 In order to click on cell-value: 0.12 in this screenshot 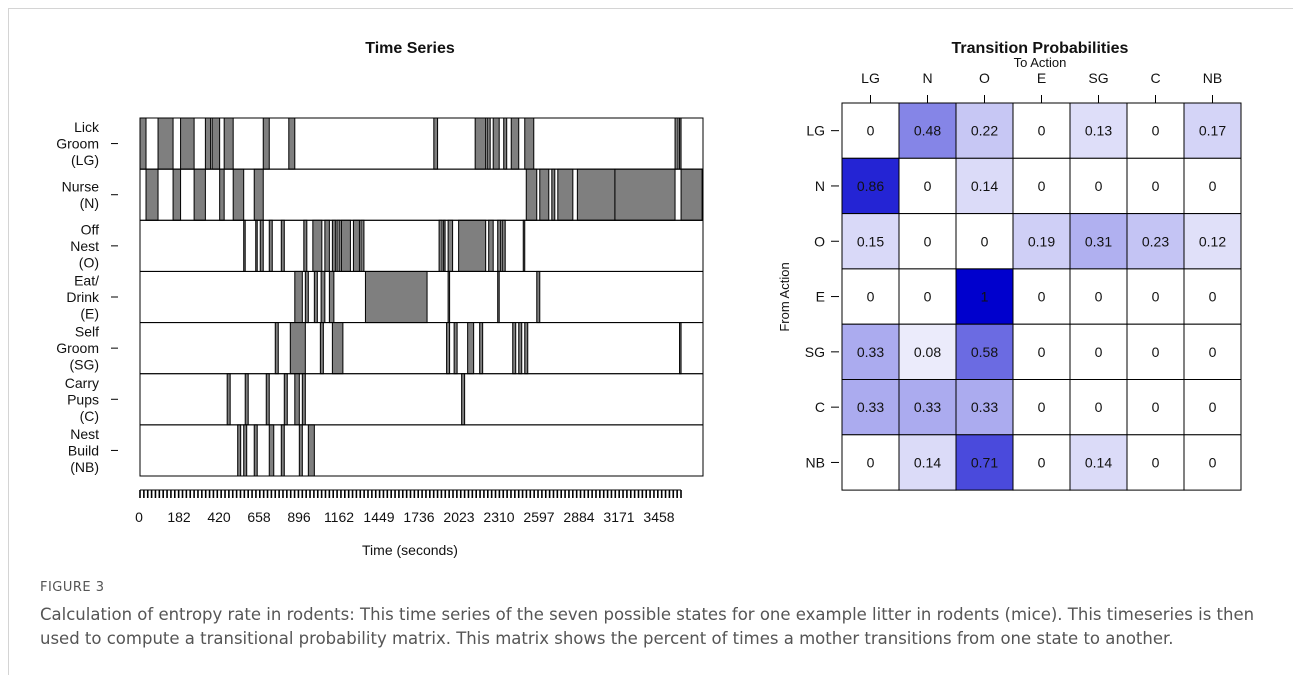, I will do `click(1212, 241)`.